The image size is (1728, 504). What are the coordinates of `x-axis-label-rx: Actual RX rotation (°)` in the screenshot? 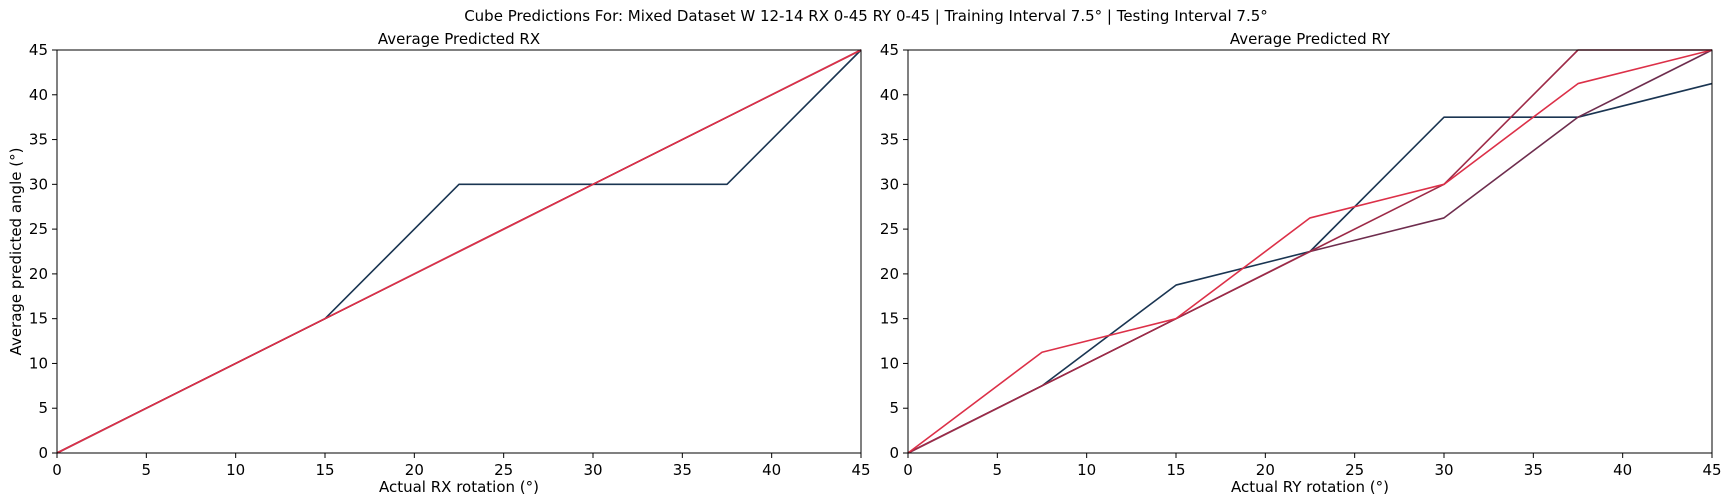 It's located at (459, 487).